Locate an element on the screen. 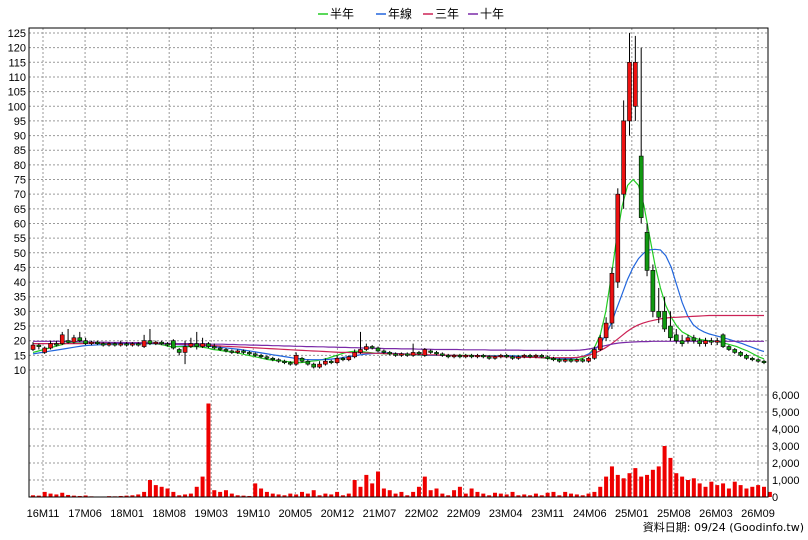  price-tick-label: 55 is located at coordinates (20, 239).